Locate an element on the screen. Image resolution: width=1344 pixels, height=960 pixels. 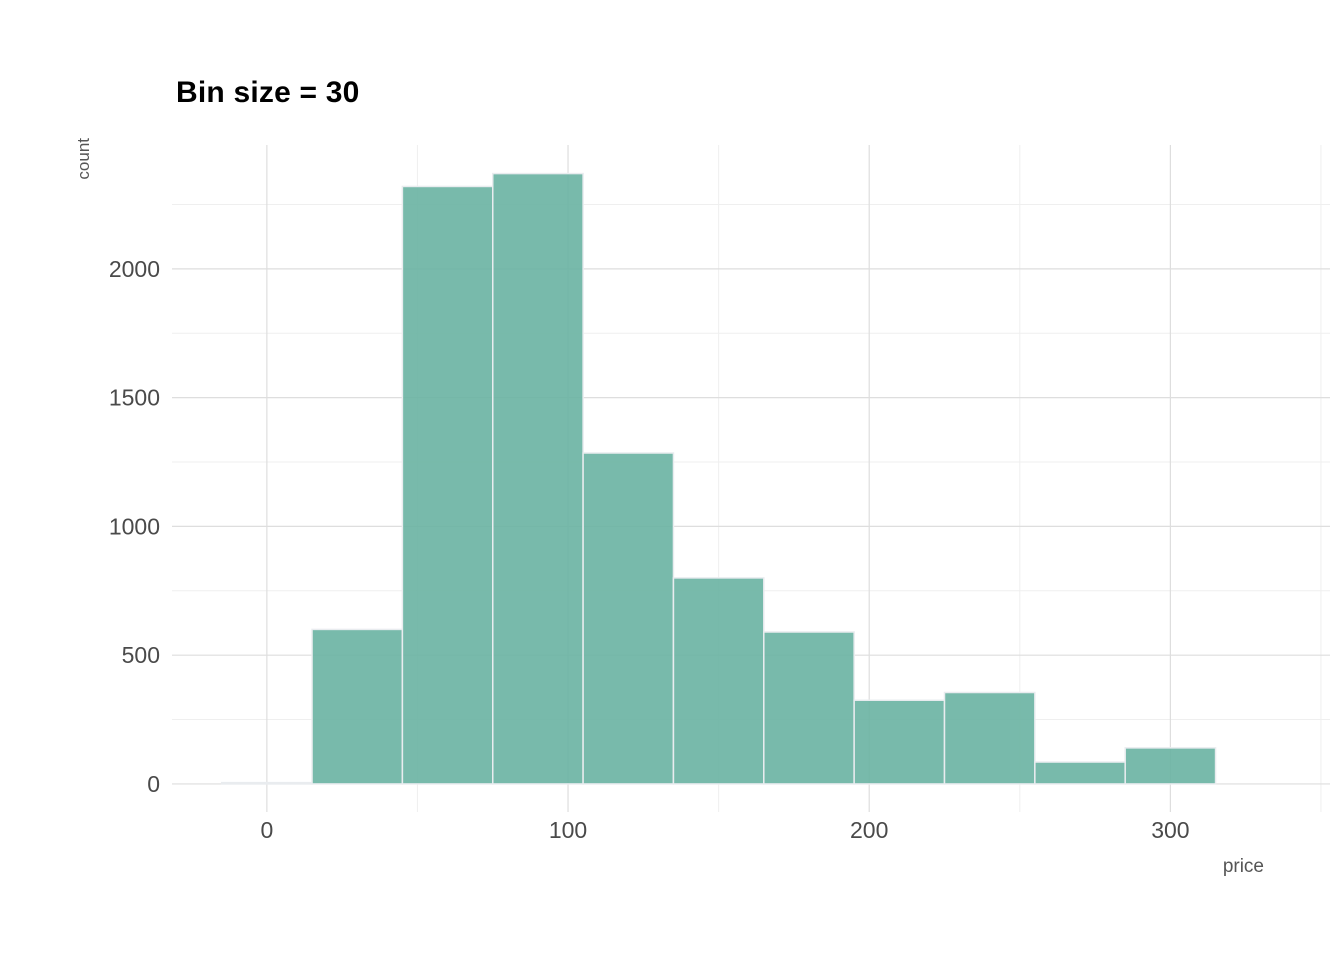
y-tick-label: 0 is located at coordinates (153, 784).